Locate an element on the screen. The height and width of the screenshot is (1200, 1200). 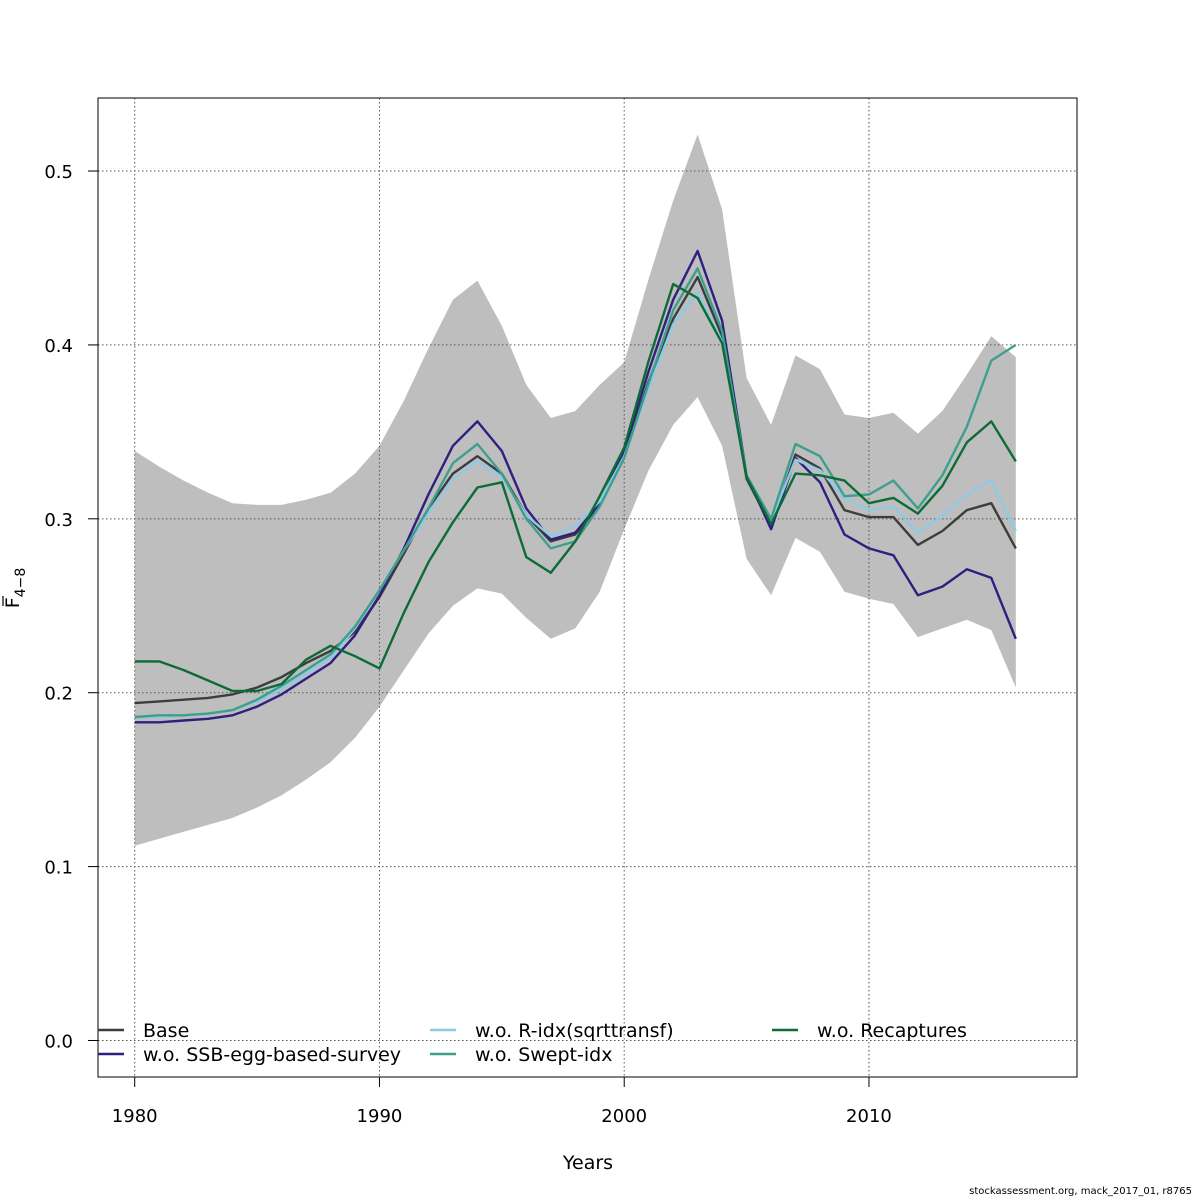
y-axis-title-text: F4−8 is located at coordinates (15, 588).